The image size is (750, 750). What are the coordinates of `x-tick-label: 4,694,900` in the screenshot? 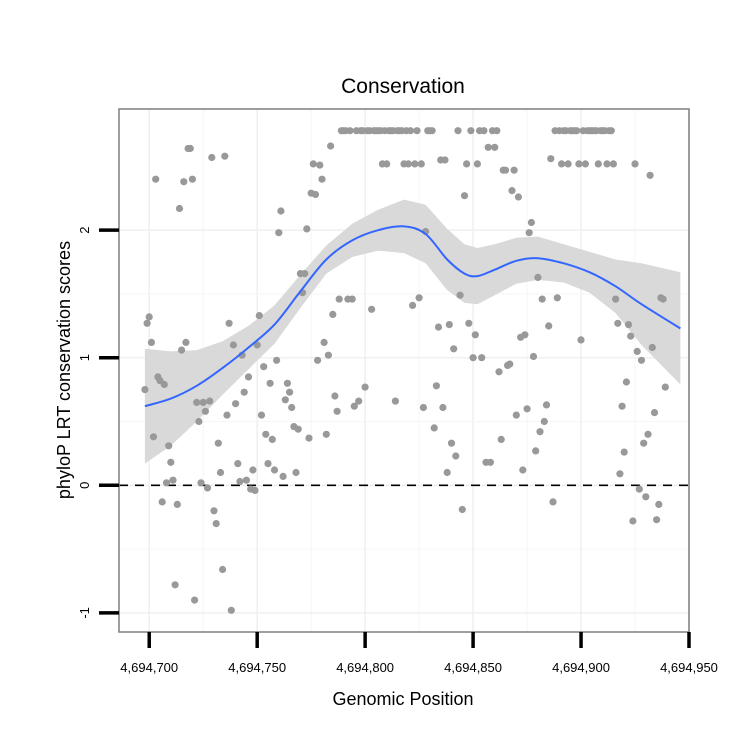 It's located at (581, 667).